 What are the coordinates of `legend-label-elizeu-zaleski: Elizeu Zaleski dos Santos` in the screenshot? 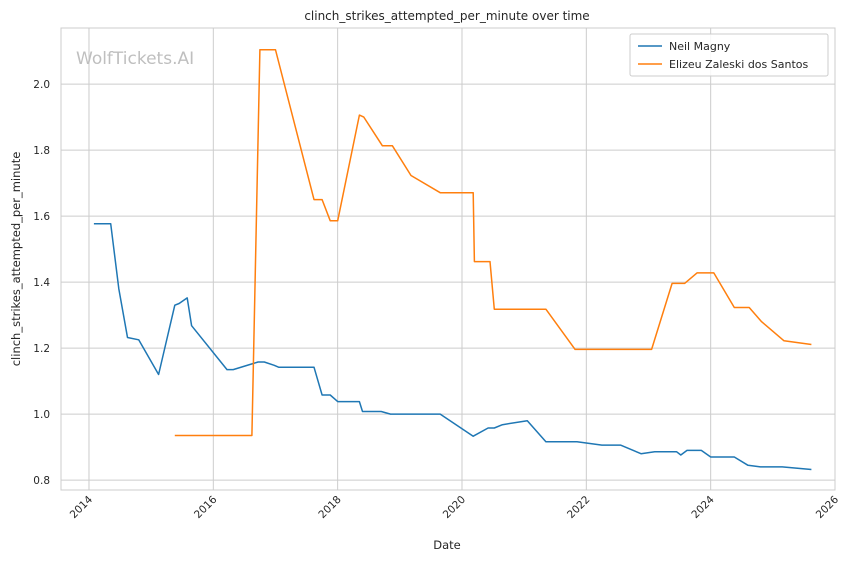 It's located at (739, 64).